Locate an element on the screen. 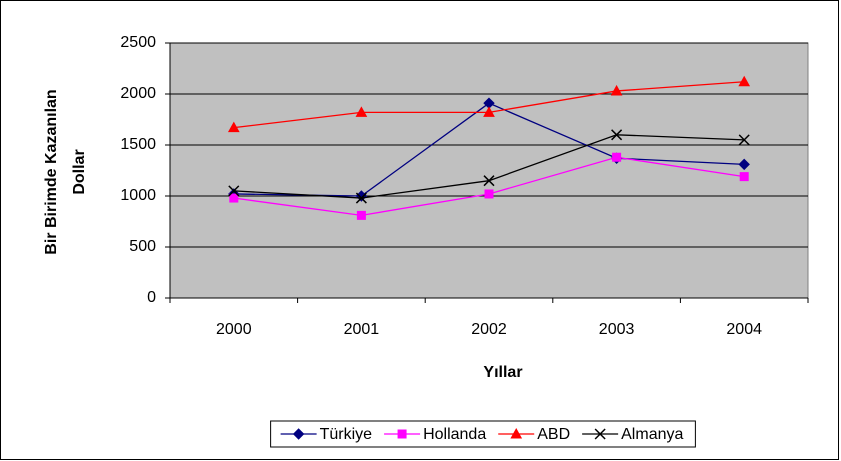  legend-label: Türkiye is located at coordinates (346, 434).